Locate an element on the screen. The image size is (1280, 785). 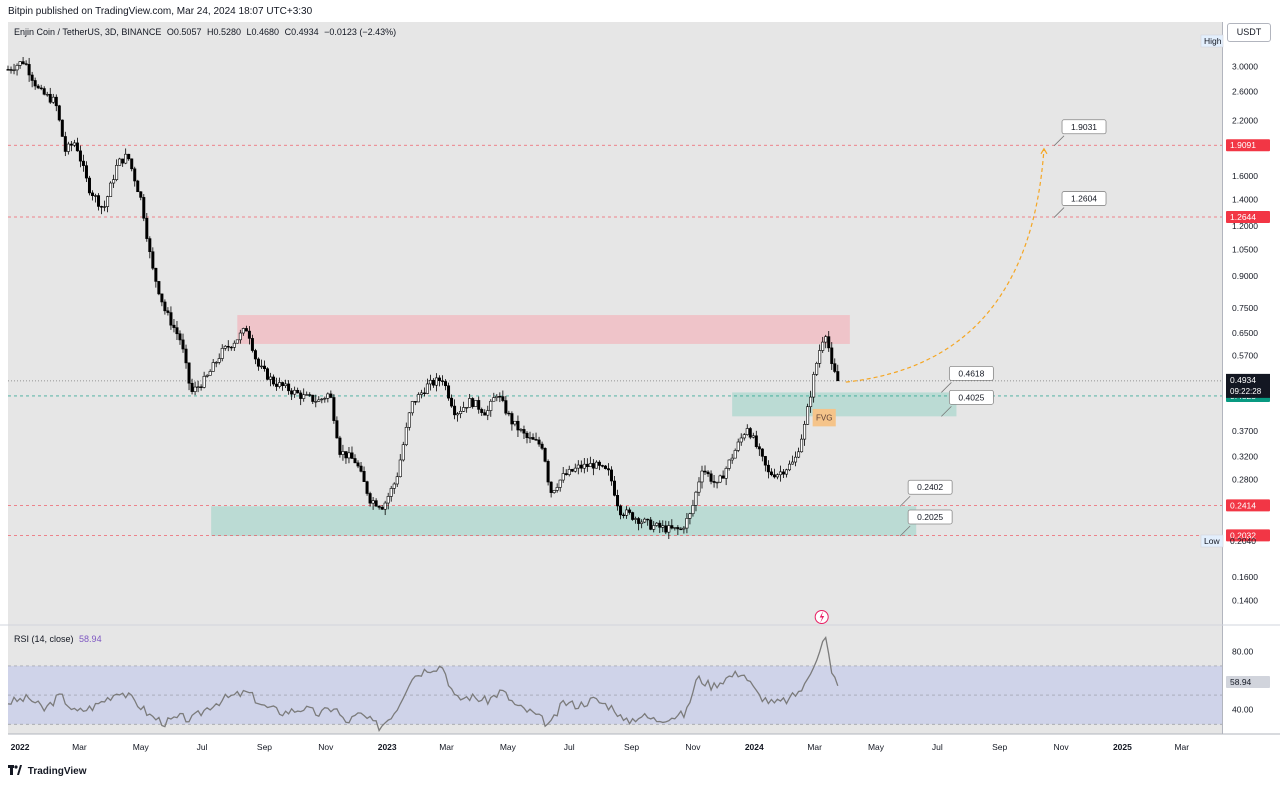
price-tick-2: 2.2000 is located at coordinates (1245, 121).